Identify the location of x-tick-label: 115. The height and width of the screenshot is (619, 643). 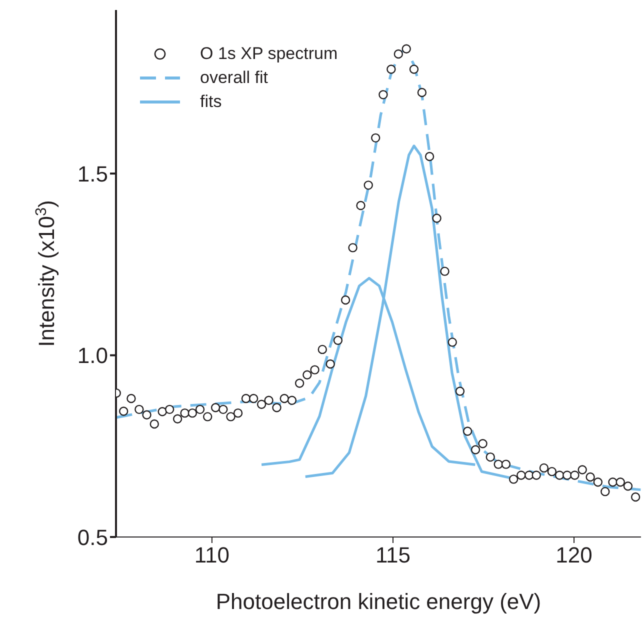
(393, 555).